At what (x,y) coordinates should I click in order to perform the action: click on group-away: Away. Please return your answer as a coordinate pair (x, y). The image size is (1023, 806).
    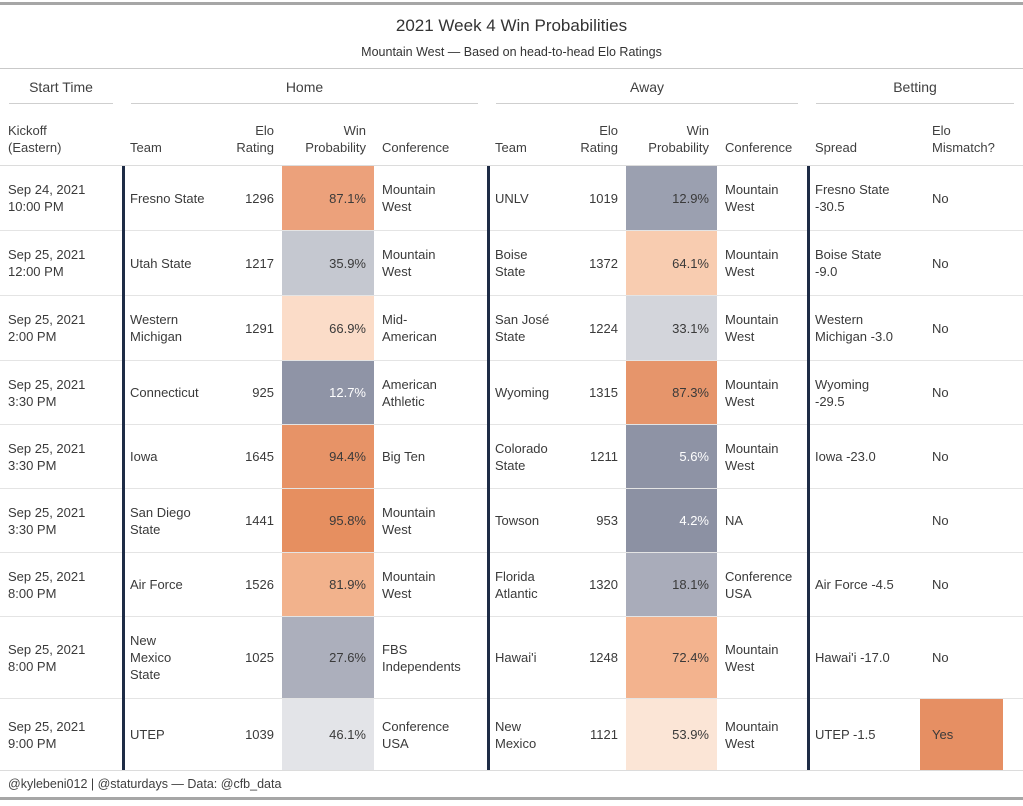
    Looking at the image, I should click on (647, 86).